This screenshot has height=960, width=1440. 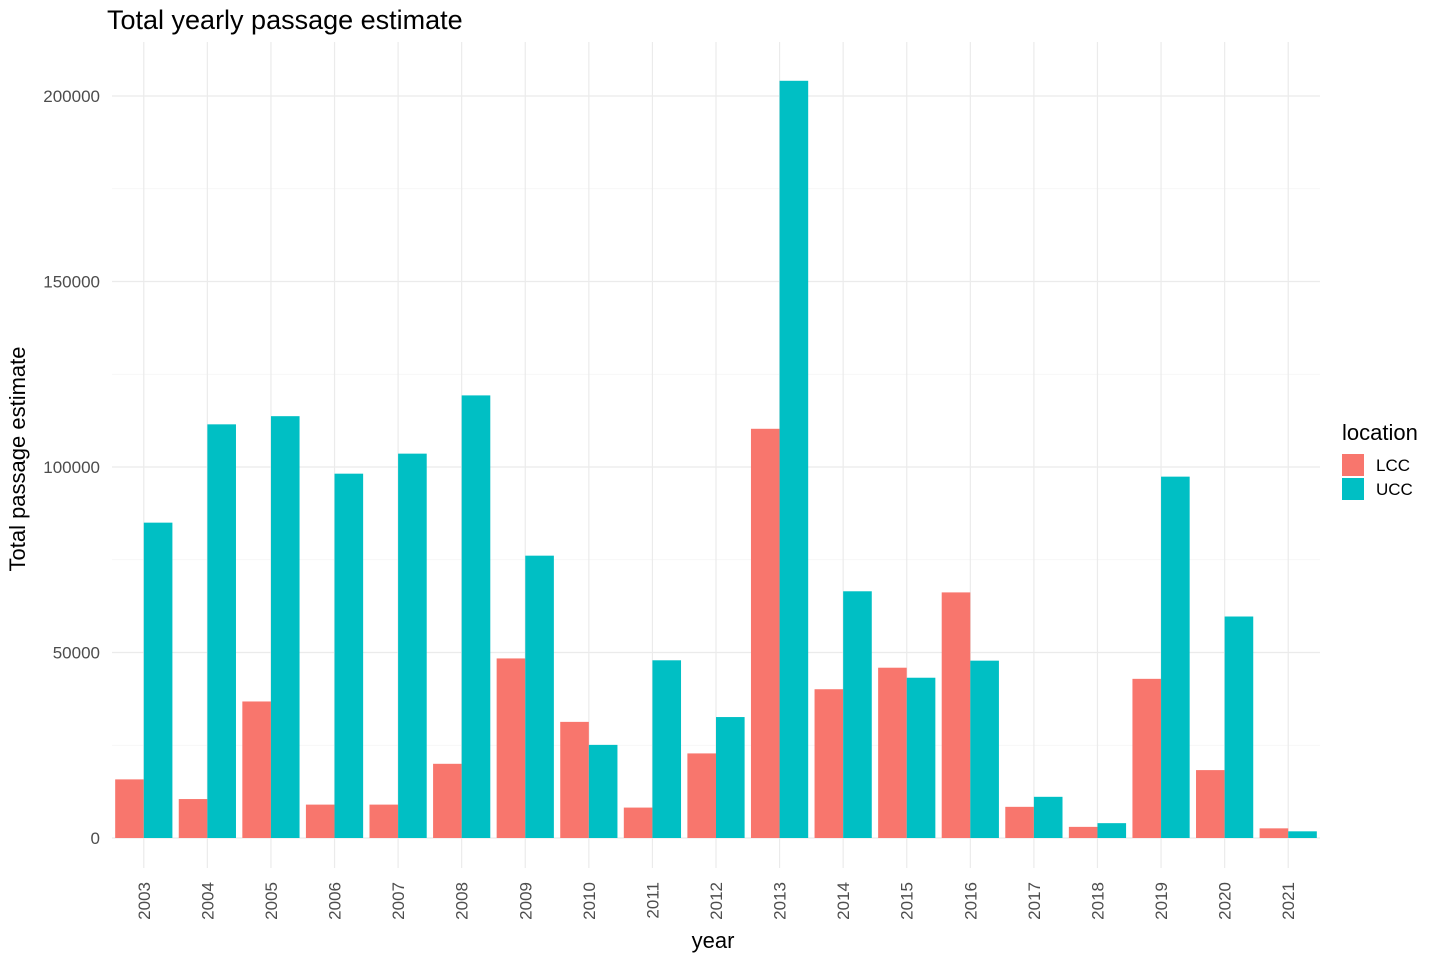 I want to click on bar-ucc-2015, so click(x=921, y=757).